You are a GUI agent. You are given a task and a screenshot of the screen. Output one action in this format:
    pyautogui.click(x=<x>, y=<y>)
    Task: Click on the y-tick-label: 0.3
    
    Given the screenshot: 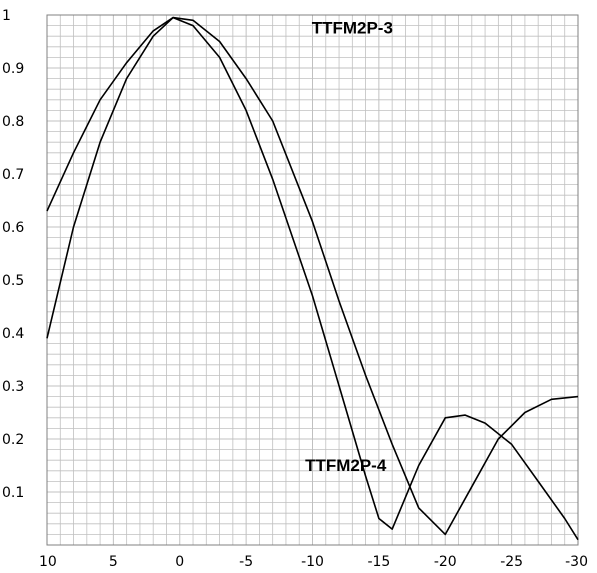 What is the action you would take?
    pyautogui.click(x=13, y=387)
    